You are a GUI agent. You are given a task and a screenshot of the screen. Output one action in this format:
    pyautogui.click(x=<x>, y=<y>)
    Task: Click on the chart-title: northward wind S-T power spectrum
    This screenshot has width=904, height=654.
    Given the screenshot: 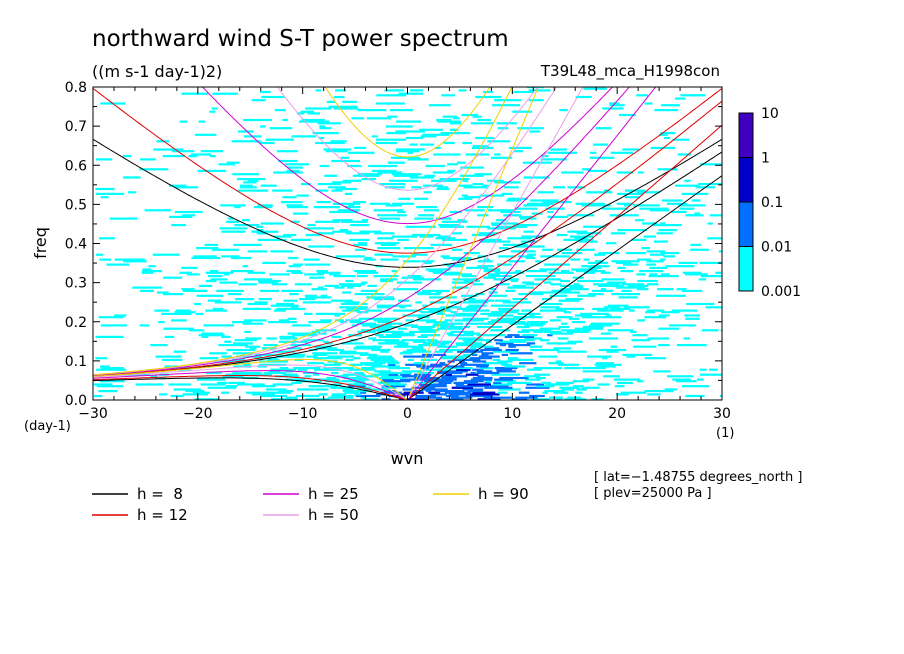 What is the action you would take?
    pyautogui.click(x=300, y=39)
    